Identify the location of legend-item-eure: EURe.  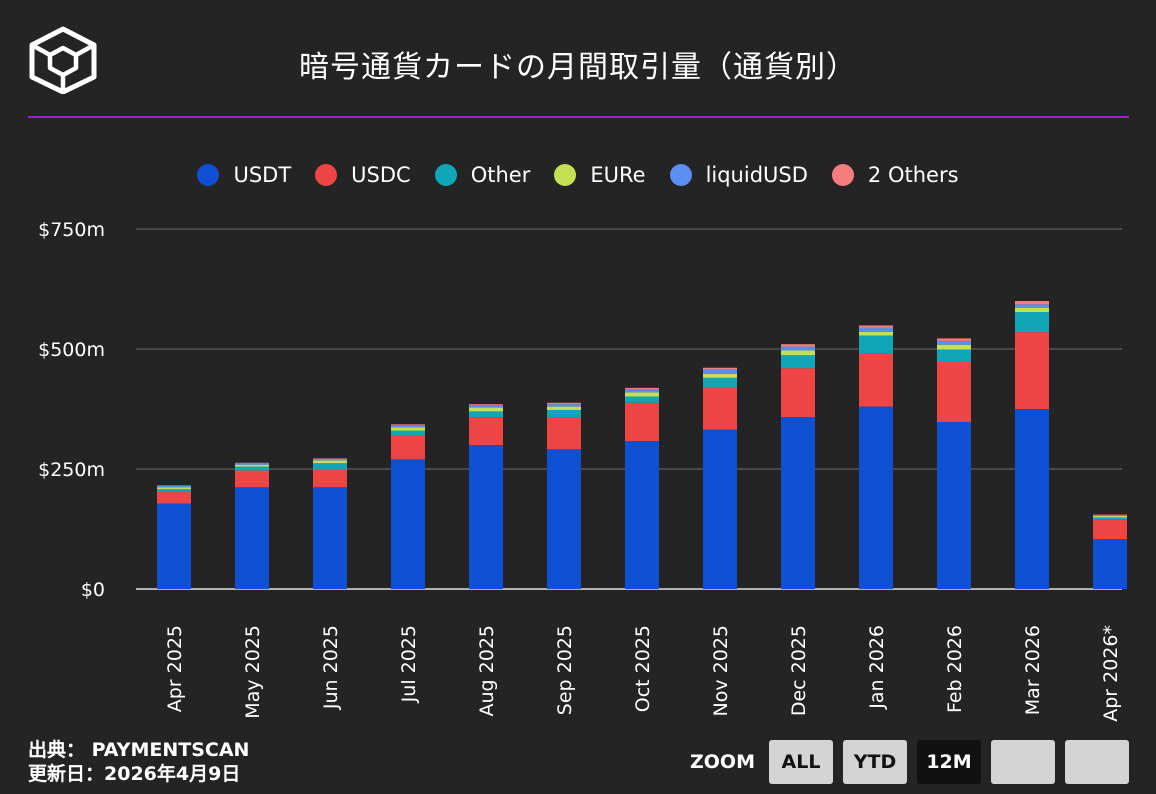
(600, 175).